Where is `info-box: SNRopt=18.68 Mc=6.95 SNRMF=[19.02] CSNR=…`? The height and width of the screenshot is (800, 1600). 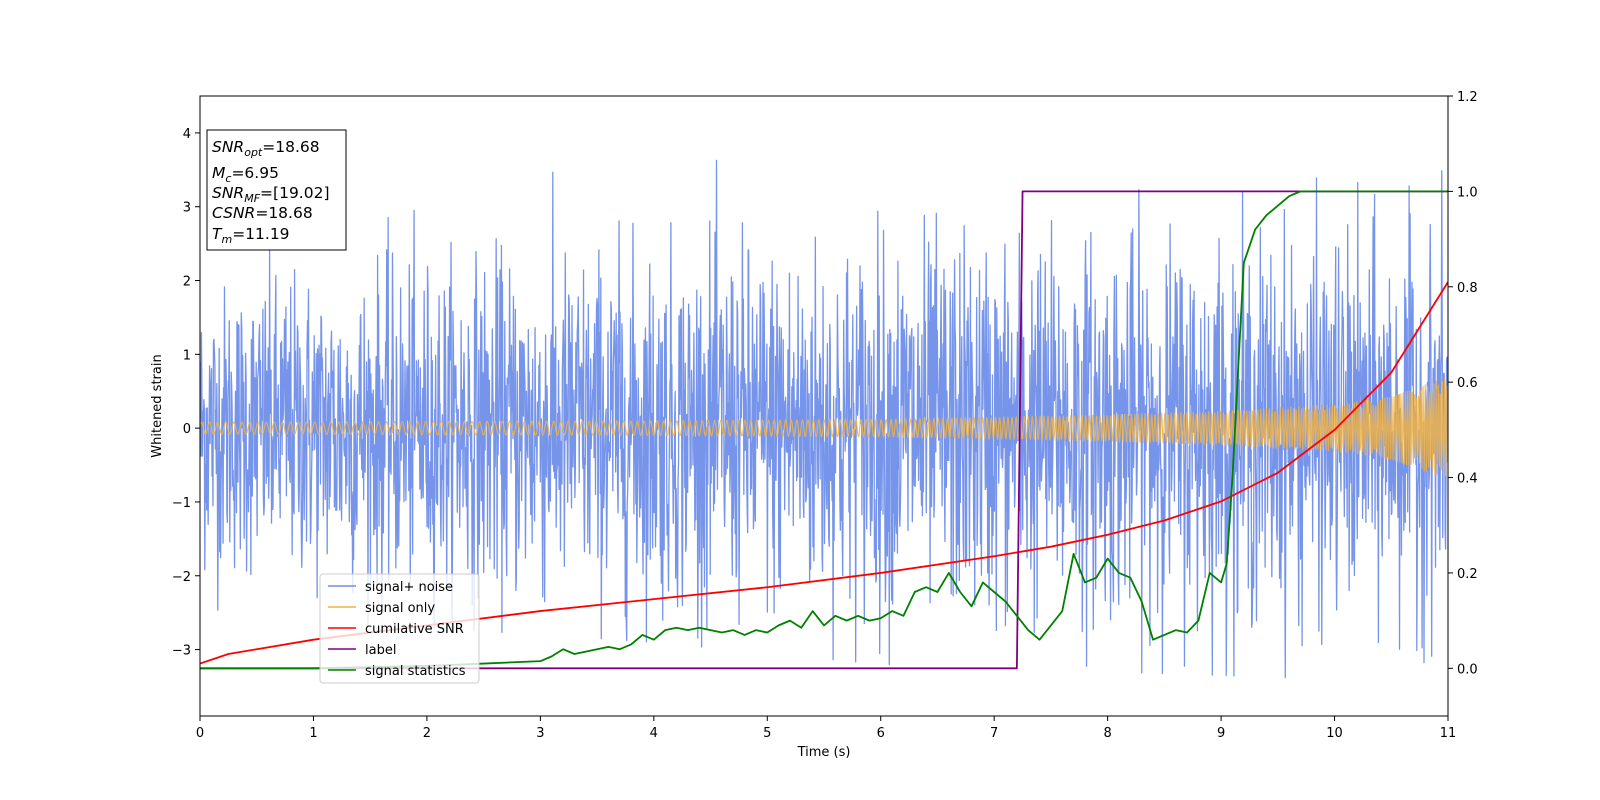 info-box: SNRopt=18.68 Mc=6.95 SNRMF=[19.02] CSNR=… is located at coordinates (276, 190).